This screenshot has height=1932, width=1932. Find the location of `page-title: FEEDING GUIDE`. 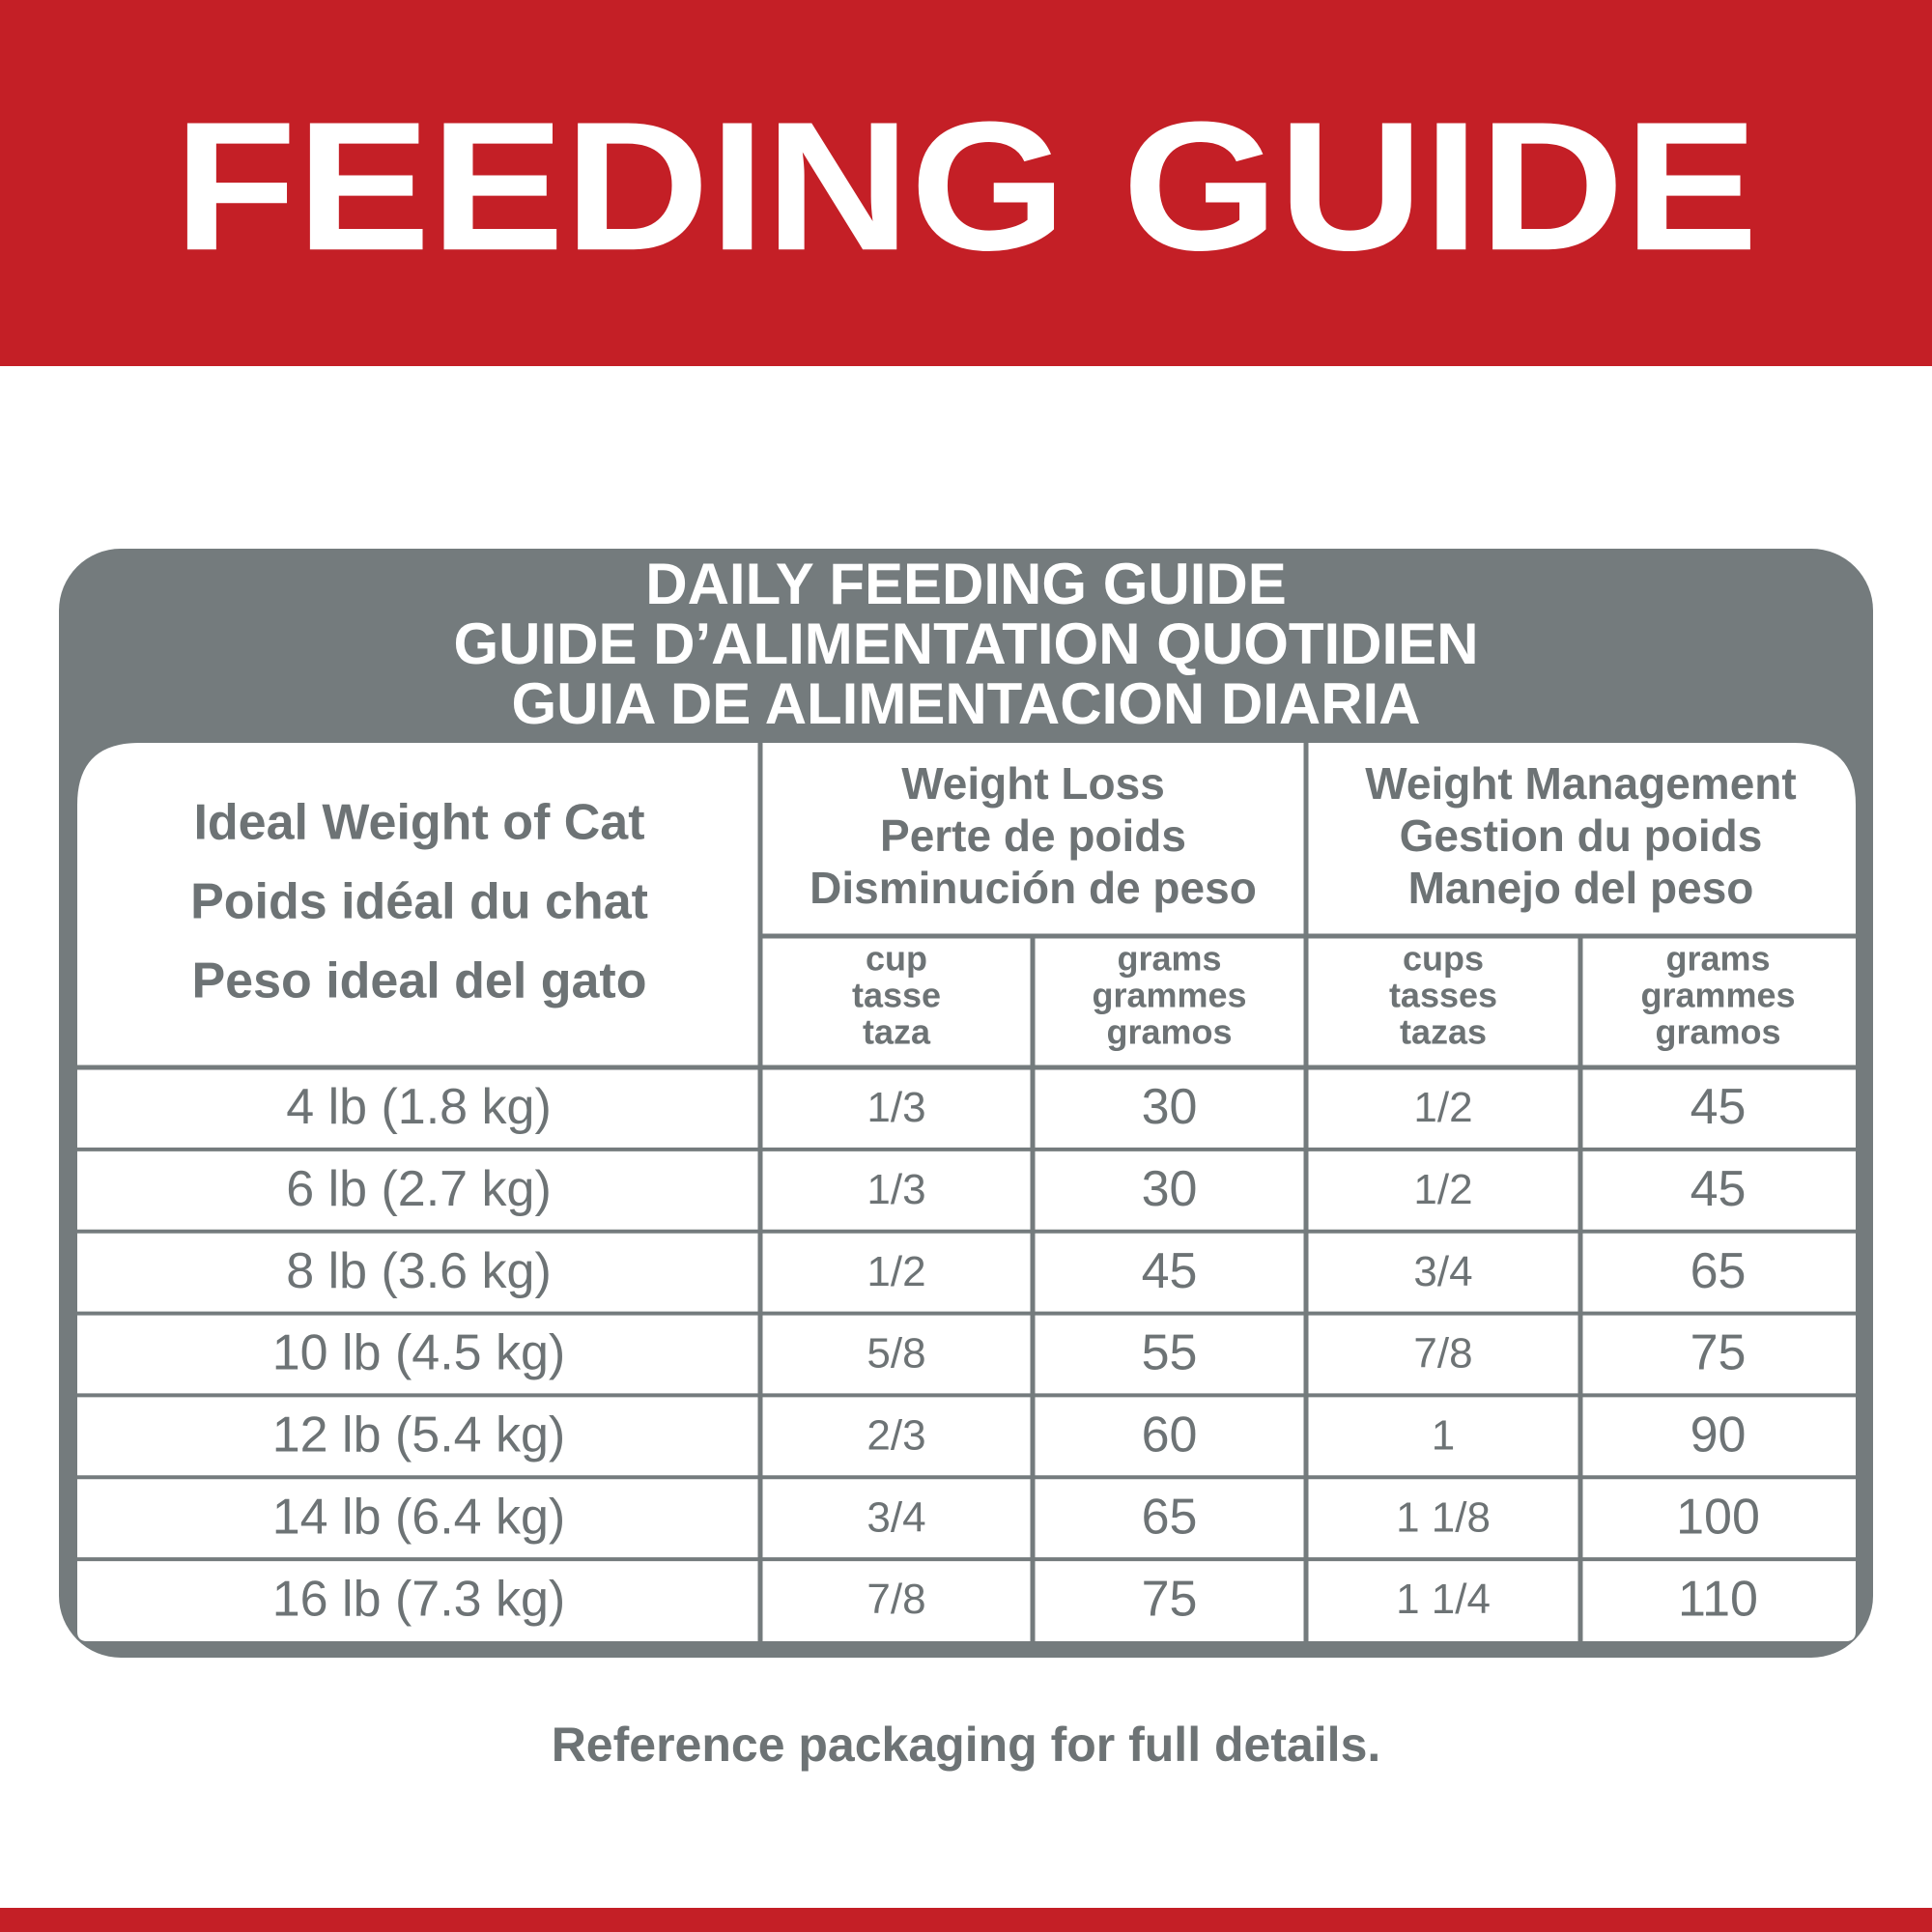

page-title: FEEDING GUIDE is located at coordinates (966, 186).